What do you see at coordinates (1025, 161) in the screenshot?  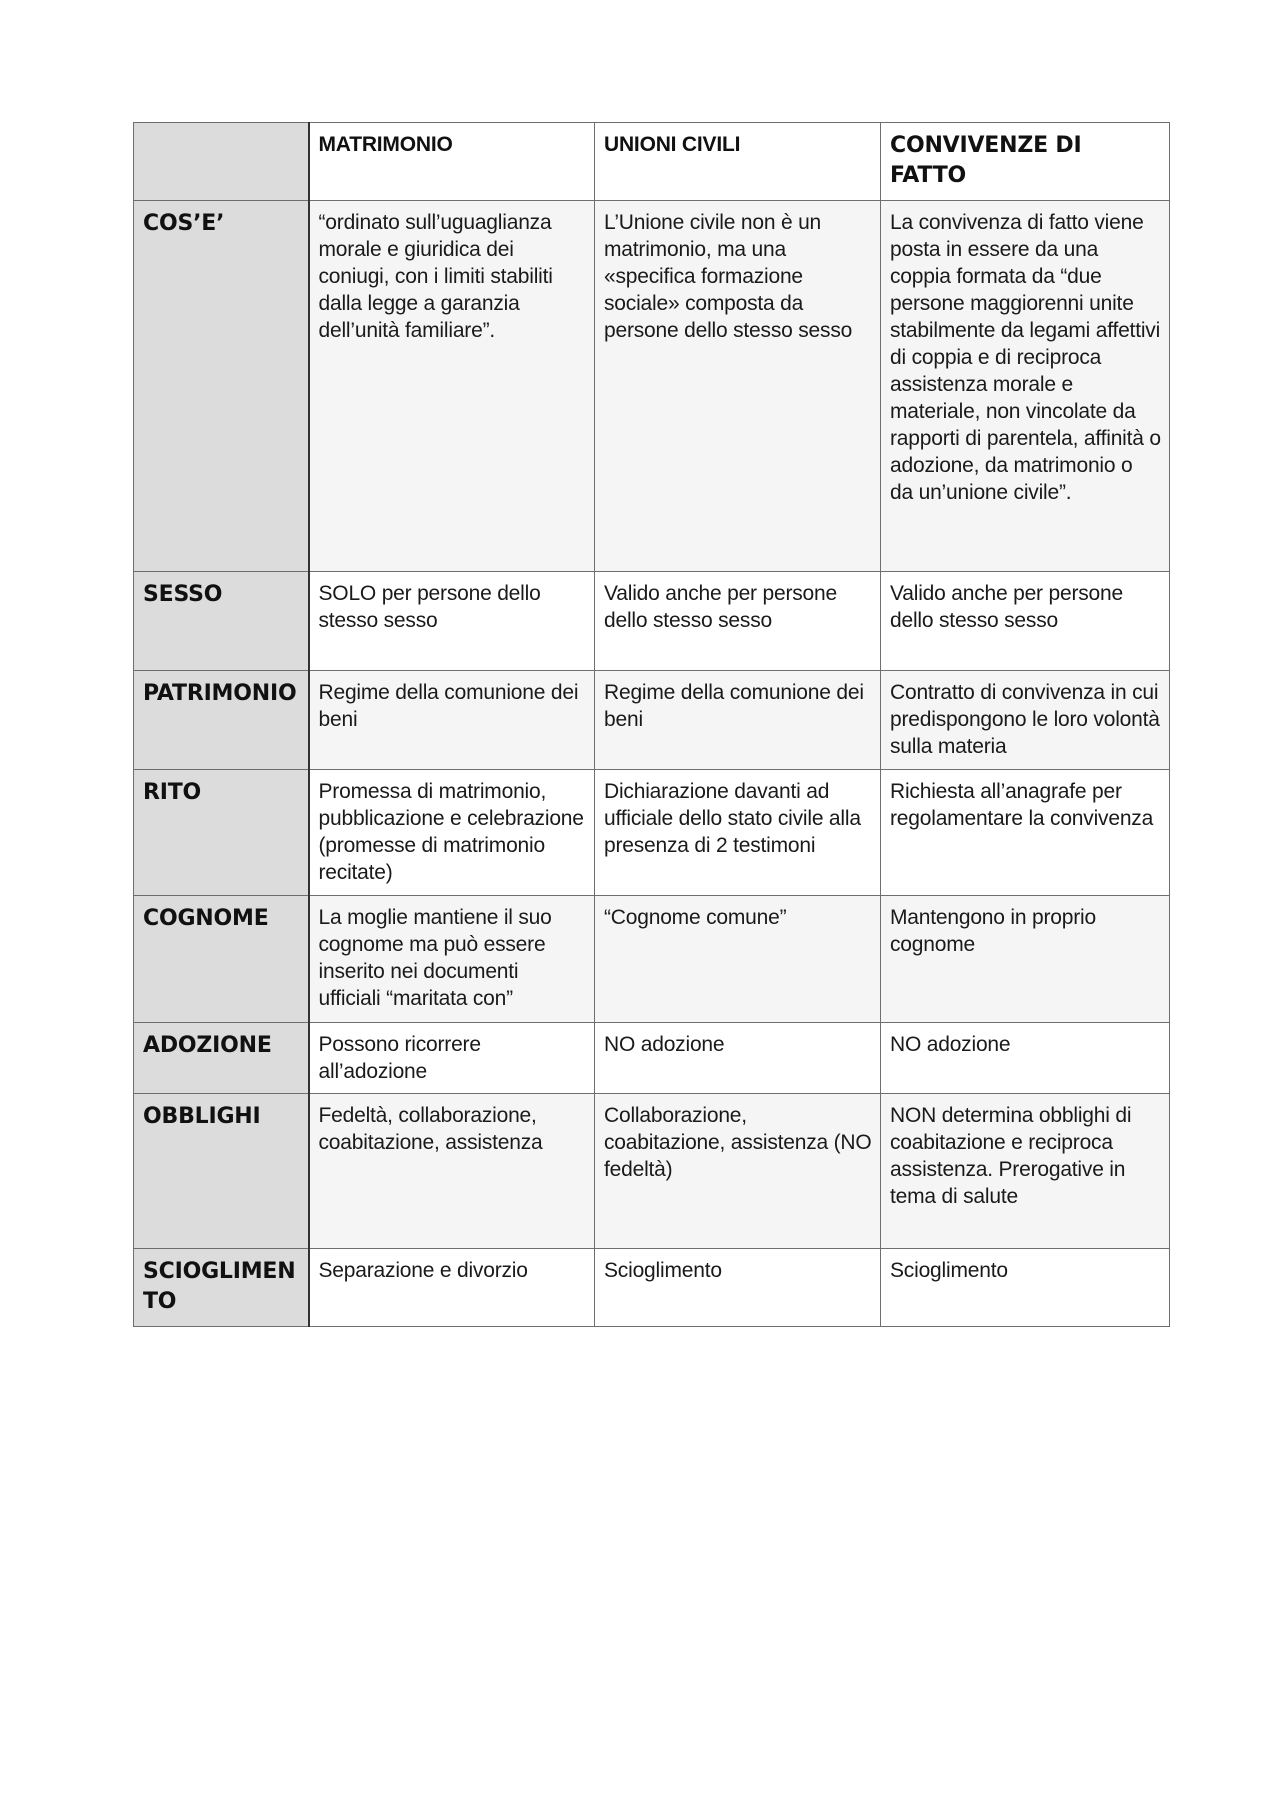 I see `header-convivenze: CONVIVENZE DI FATTO` at bounding box center [1025, 161].